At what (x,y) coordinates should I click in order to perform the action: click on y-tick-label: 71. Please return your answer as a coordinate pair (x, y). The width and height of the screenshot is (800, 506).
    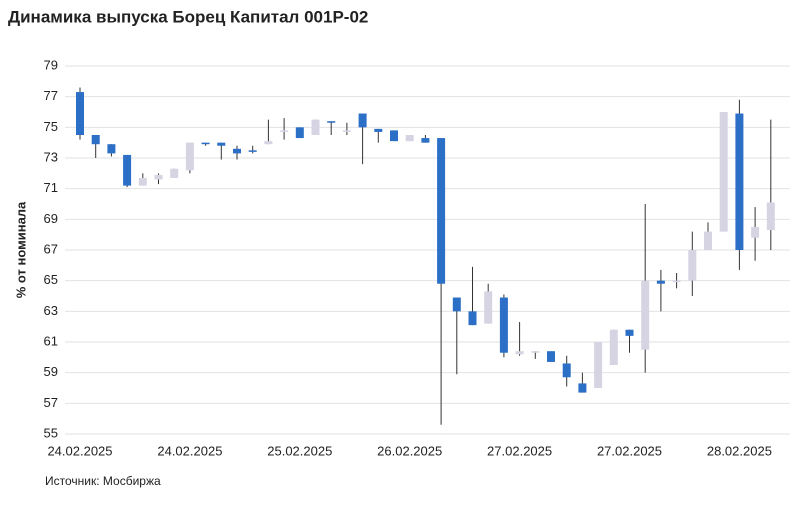
    Looking at the image, I should click on (51, 187).